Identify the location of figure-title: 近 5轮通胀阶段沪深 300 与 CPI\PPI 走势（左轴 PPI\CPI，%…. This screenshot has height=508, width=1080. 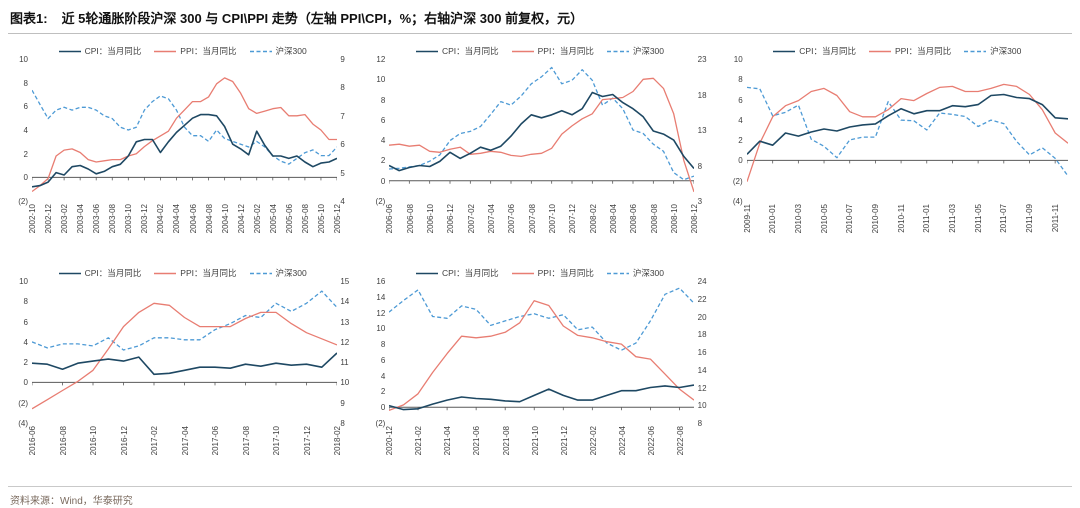
(322, 18).